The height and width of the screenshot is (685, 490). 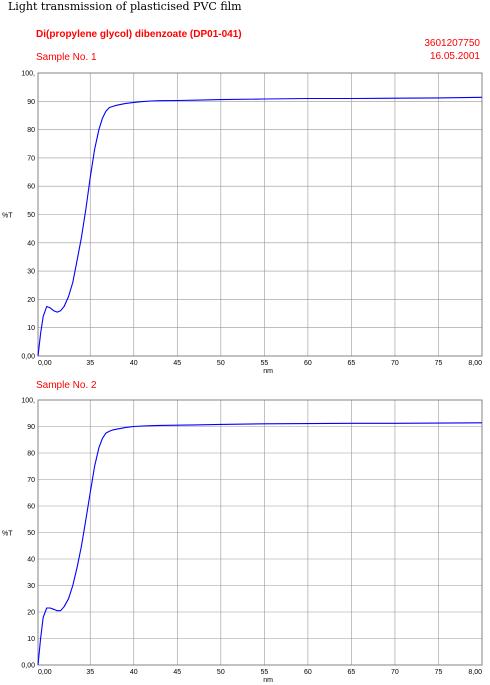 I want to click on report-date: 16.05.2001, so click(x=454, y=56).